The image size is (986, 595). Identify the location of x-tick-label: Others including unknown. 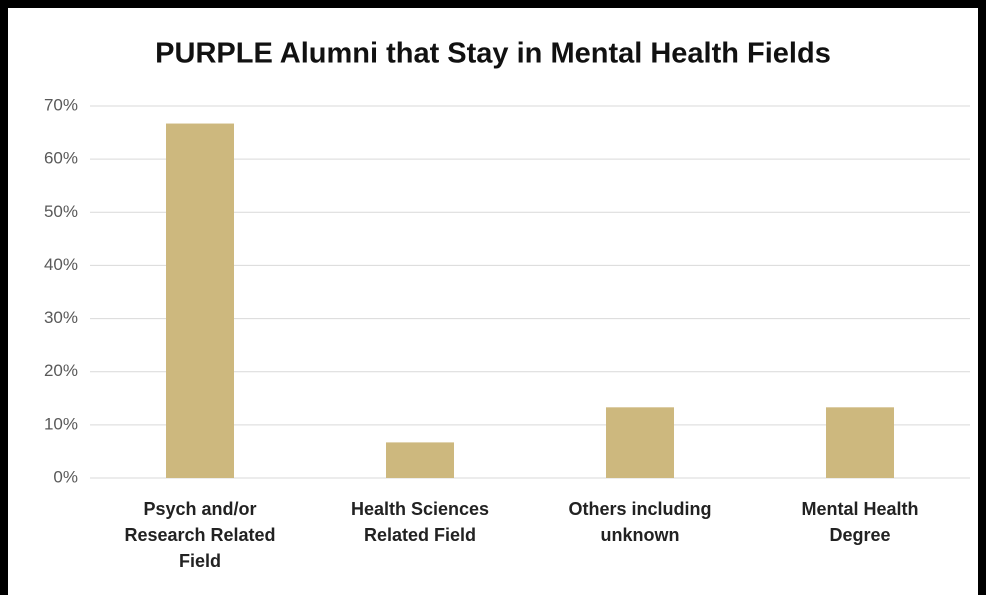
(640, 522).